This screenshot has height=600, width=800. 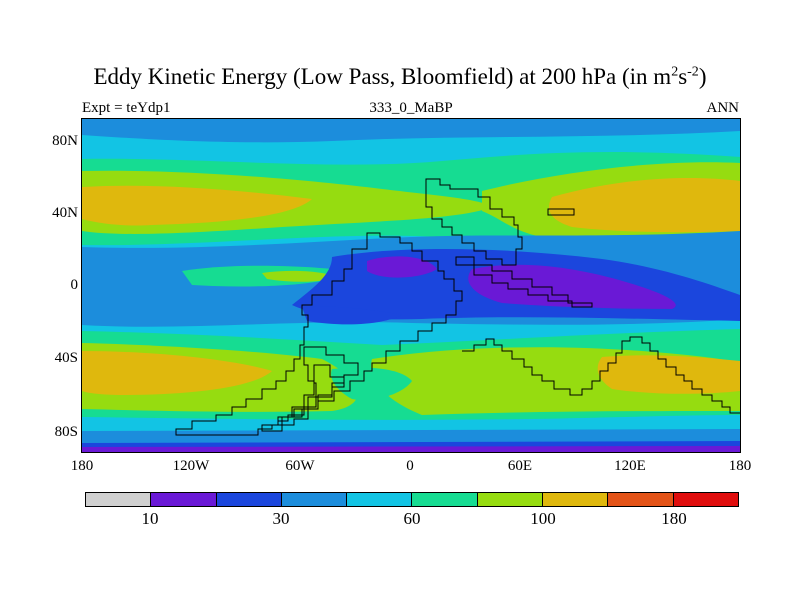 I want to click on colorbar-label: 100, so click(x=543, y=518).